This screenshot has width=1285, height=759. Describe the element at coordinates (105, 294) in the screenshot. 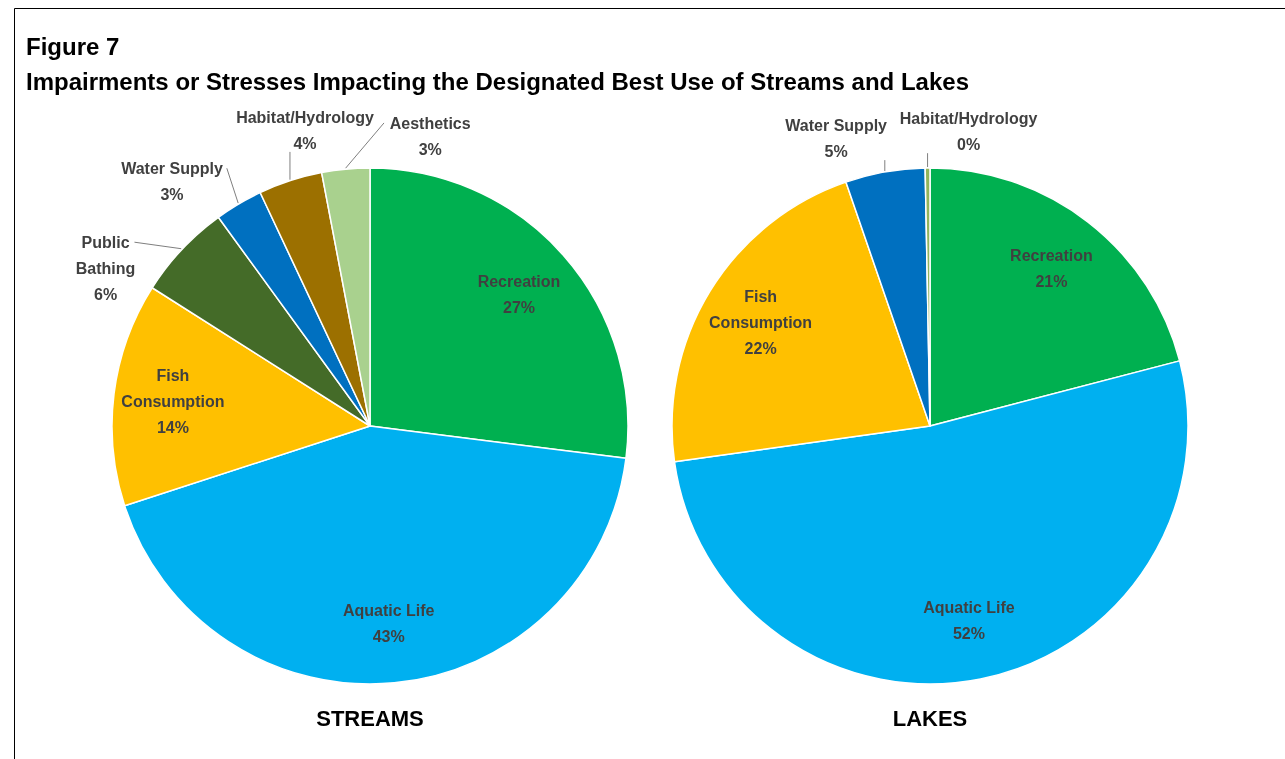

I see `data-label: 6%` at that location.